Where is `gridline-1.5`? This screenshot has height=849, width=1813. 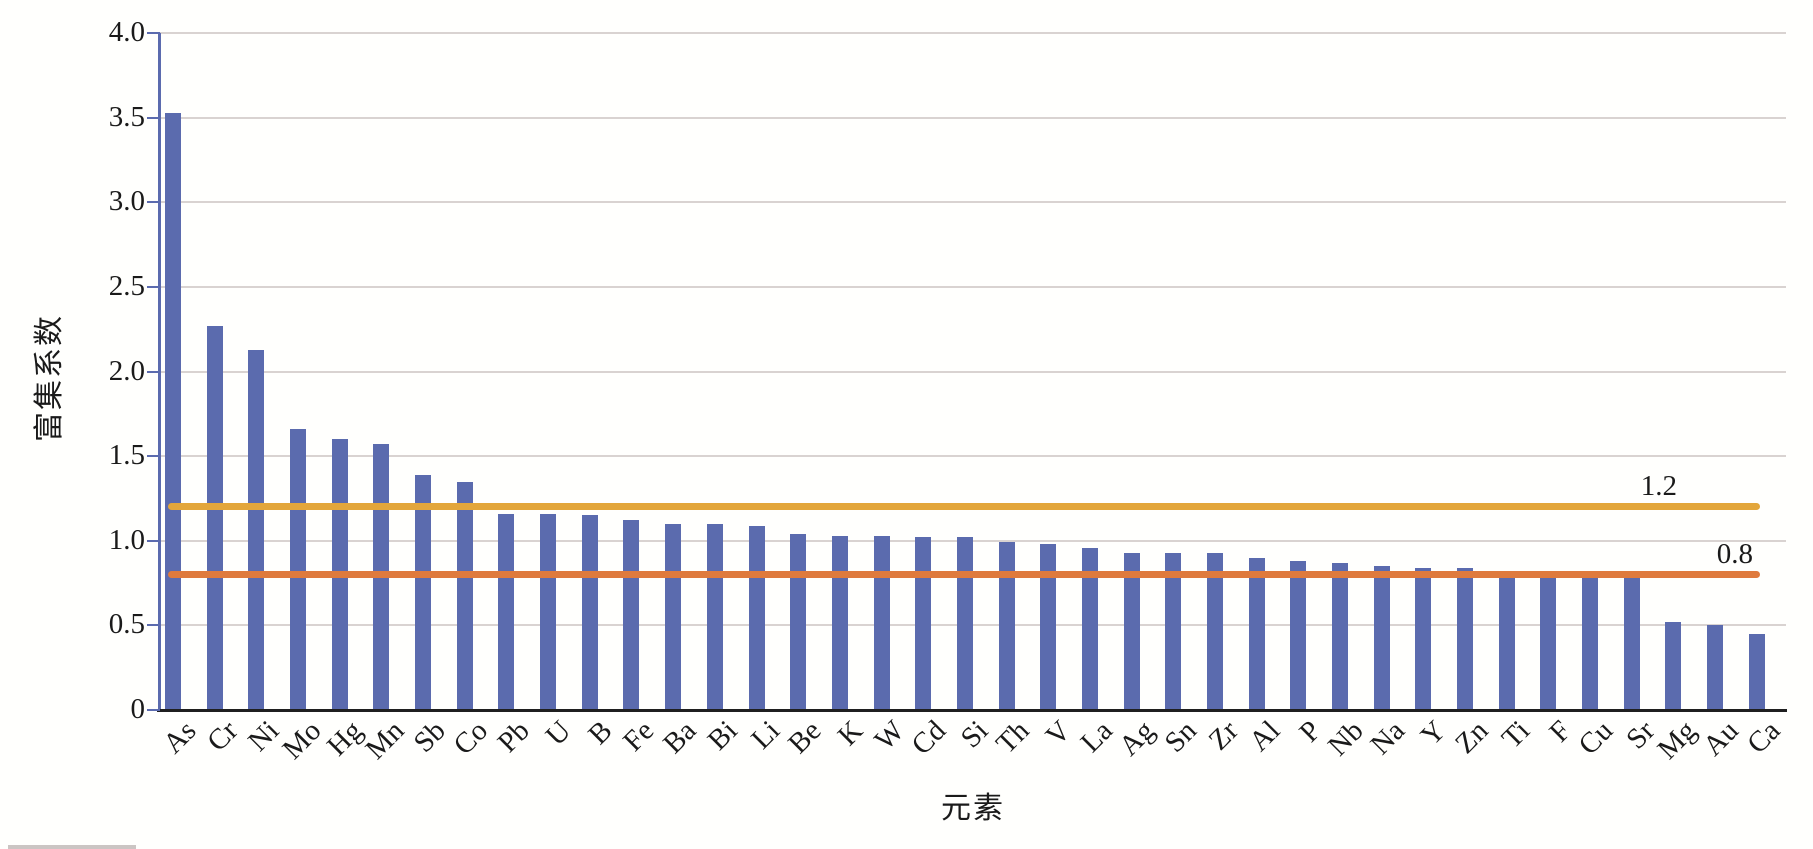
gridline-1.5 is located at coordinates (973, 456).